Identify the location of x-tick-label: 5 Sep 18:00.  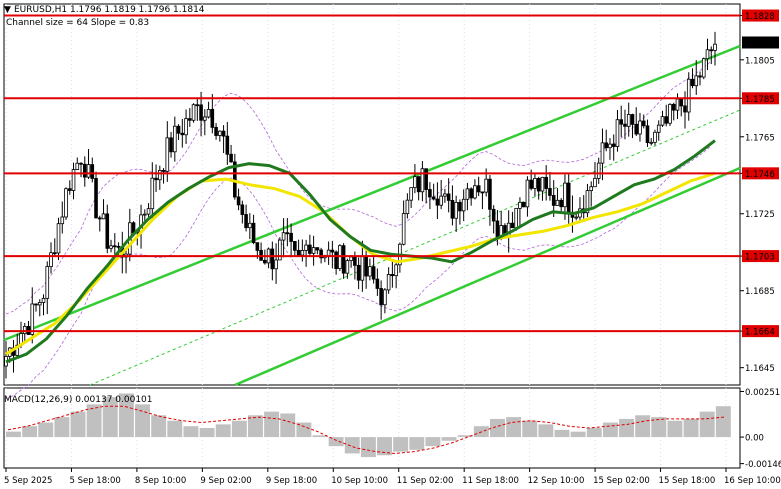
(94, 481).